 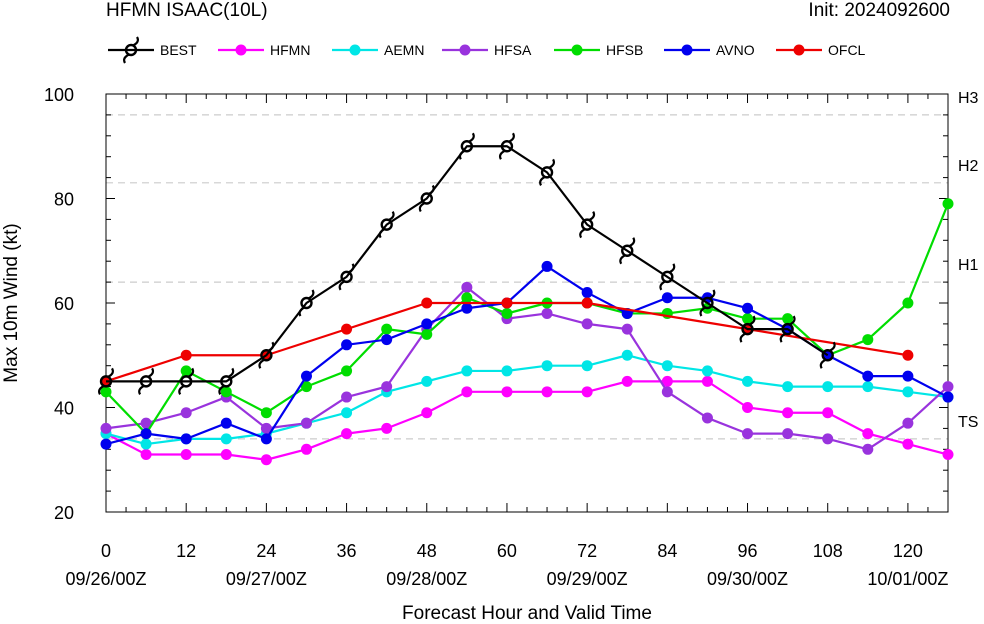 What do you see at coordinates (527, 420) in the screenshot?
I see `series-line` at bounding box center [527, 420].